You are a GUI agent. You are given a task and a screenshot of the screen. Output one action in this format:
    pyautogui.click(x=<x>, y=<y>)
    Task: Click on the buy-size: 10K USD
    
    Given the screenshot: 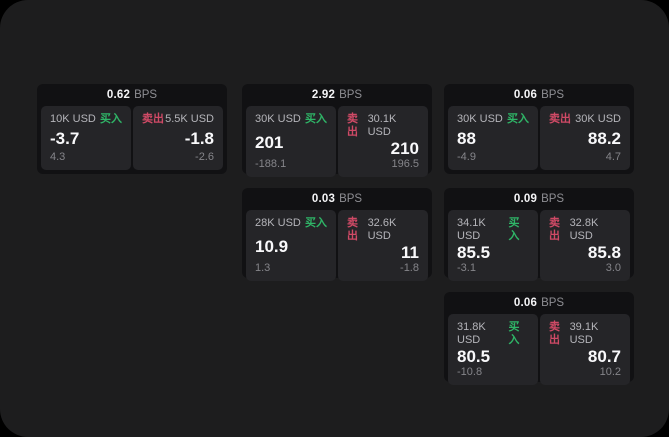 What is the action you would take?
    pyautogui.click(x=73, y=119)
    